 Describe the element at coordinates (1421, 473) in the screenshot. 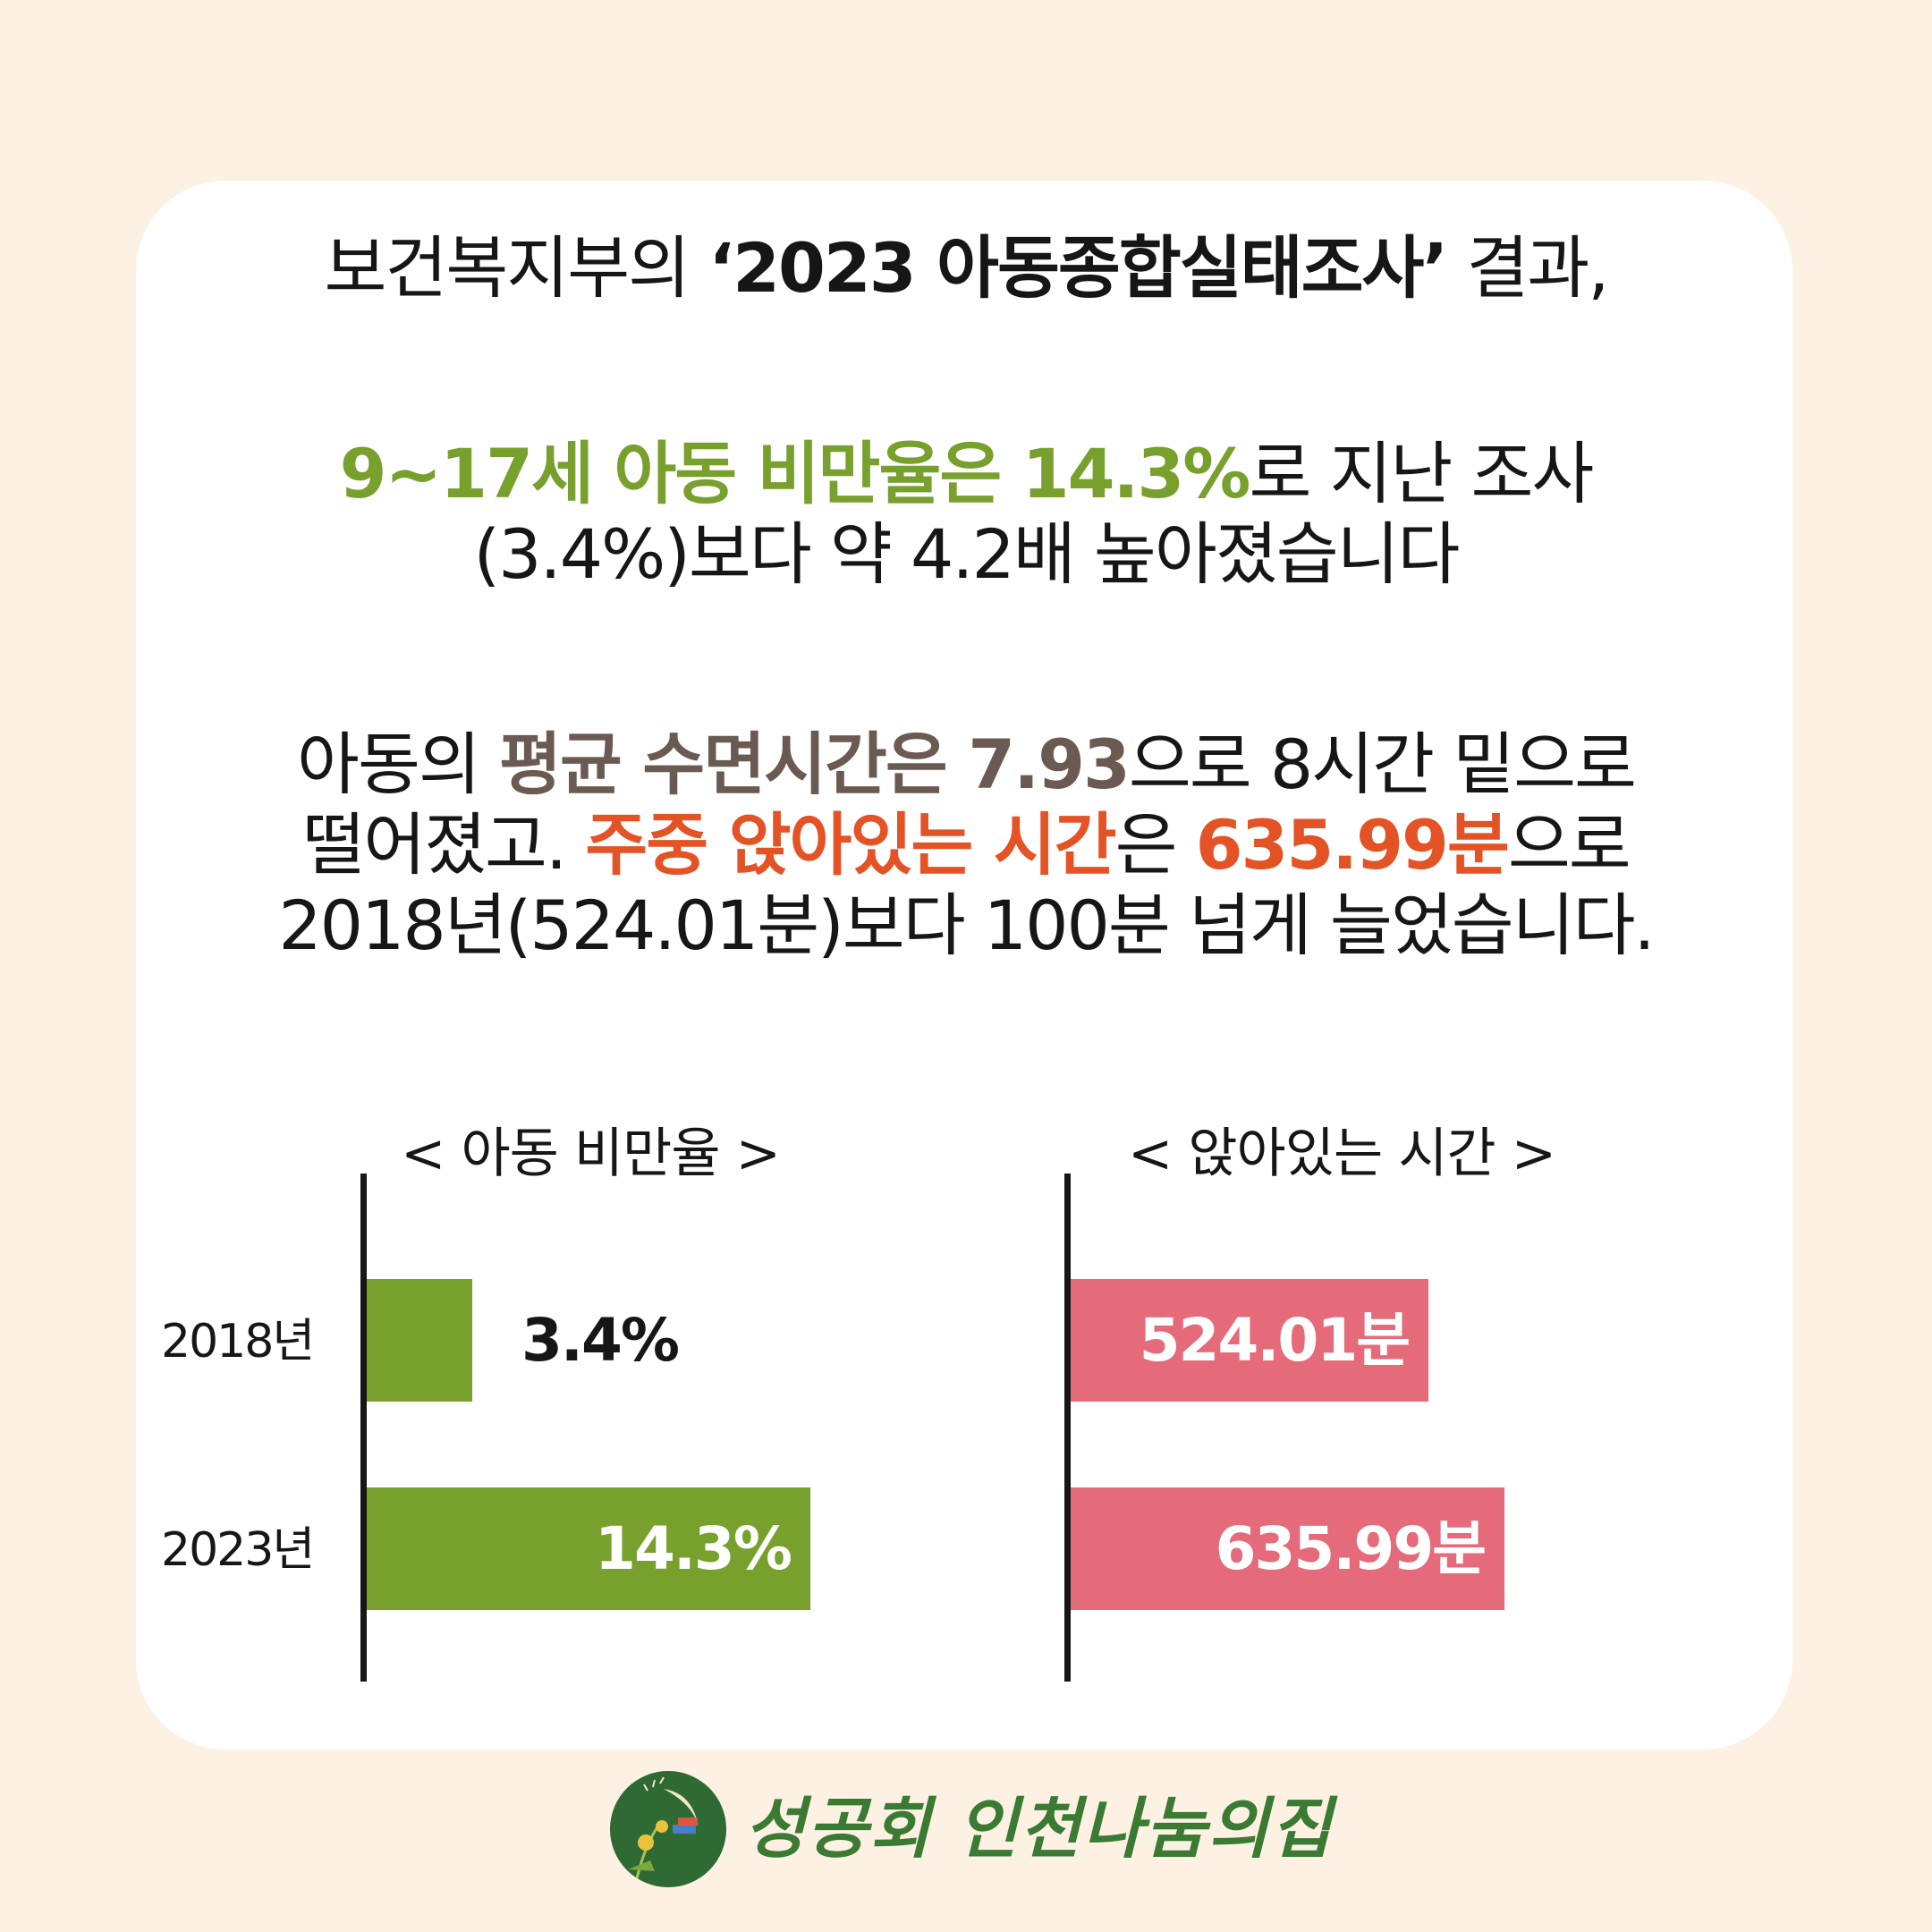

I see `obesity-line-1-post: 로 지난 조사` at that location.